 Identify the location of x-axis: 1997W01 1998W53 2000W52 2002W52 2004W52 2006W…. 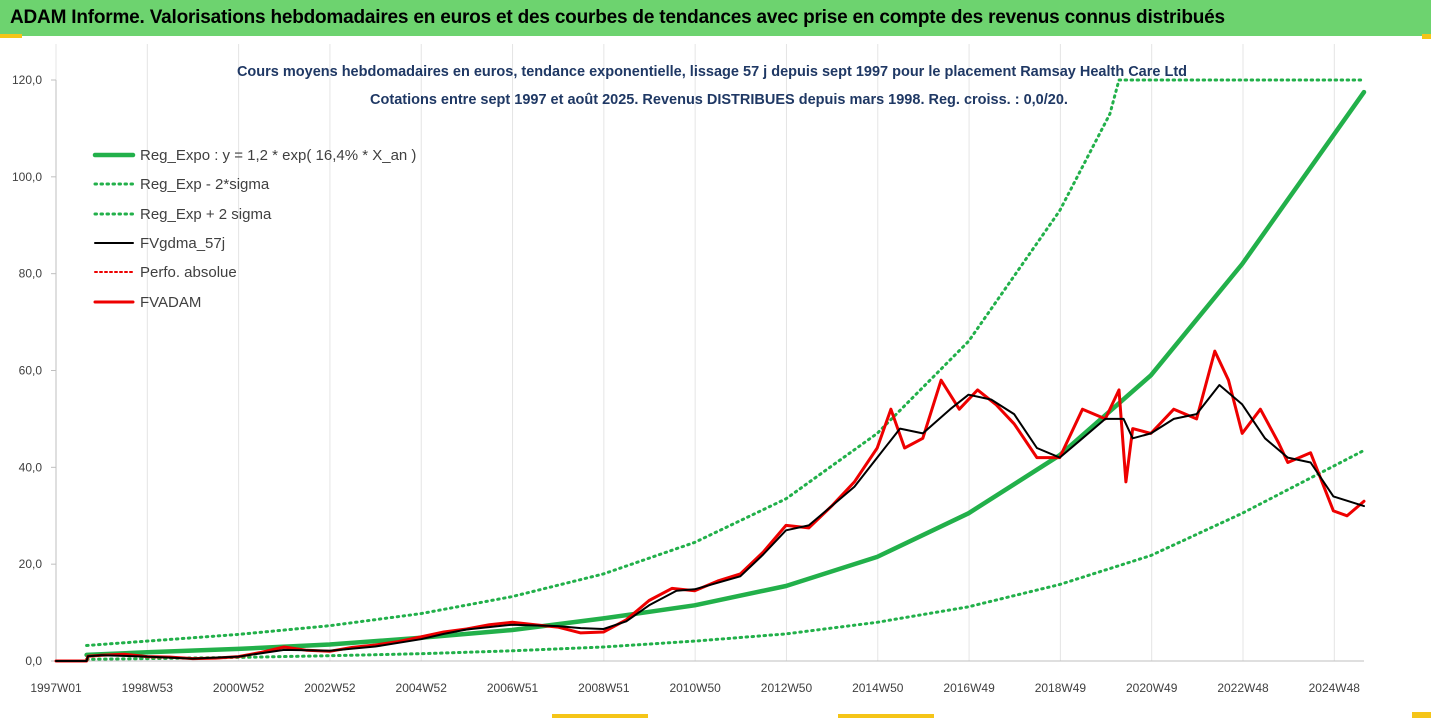
(697, 677).